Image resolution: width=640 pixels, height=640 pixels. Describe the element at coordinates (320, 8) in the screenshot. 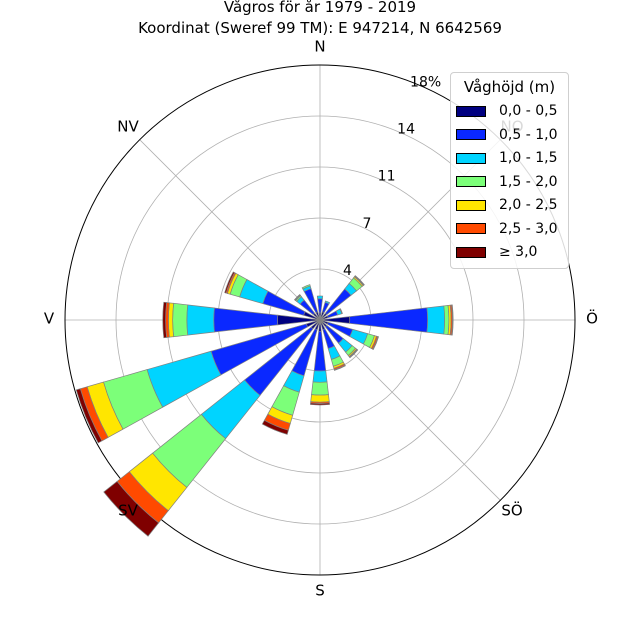

I see `chart-title: Vågros för år 1979 - 2019` at that location.